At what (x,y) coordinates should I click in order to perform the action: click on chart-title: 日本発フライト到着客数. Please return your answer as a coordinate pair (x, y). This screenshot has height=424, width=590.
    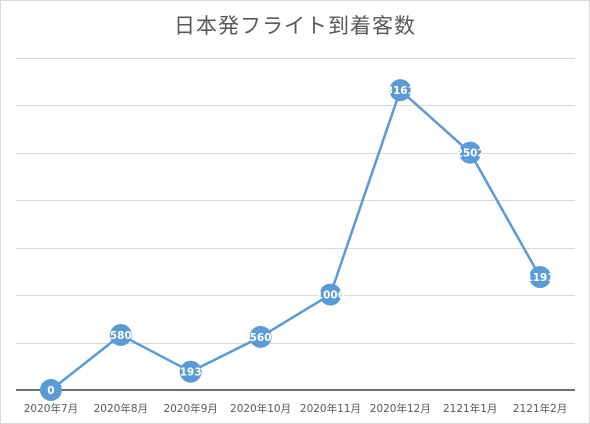
    Looking at the image, I should click on (295, 26).